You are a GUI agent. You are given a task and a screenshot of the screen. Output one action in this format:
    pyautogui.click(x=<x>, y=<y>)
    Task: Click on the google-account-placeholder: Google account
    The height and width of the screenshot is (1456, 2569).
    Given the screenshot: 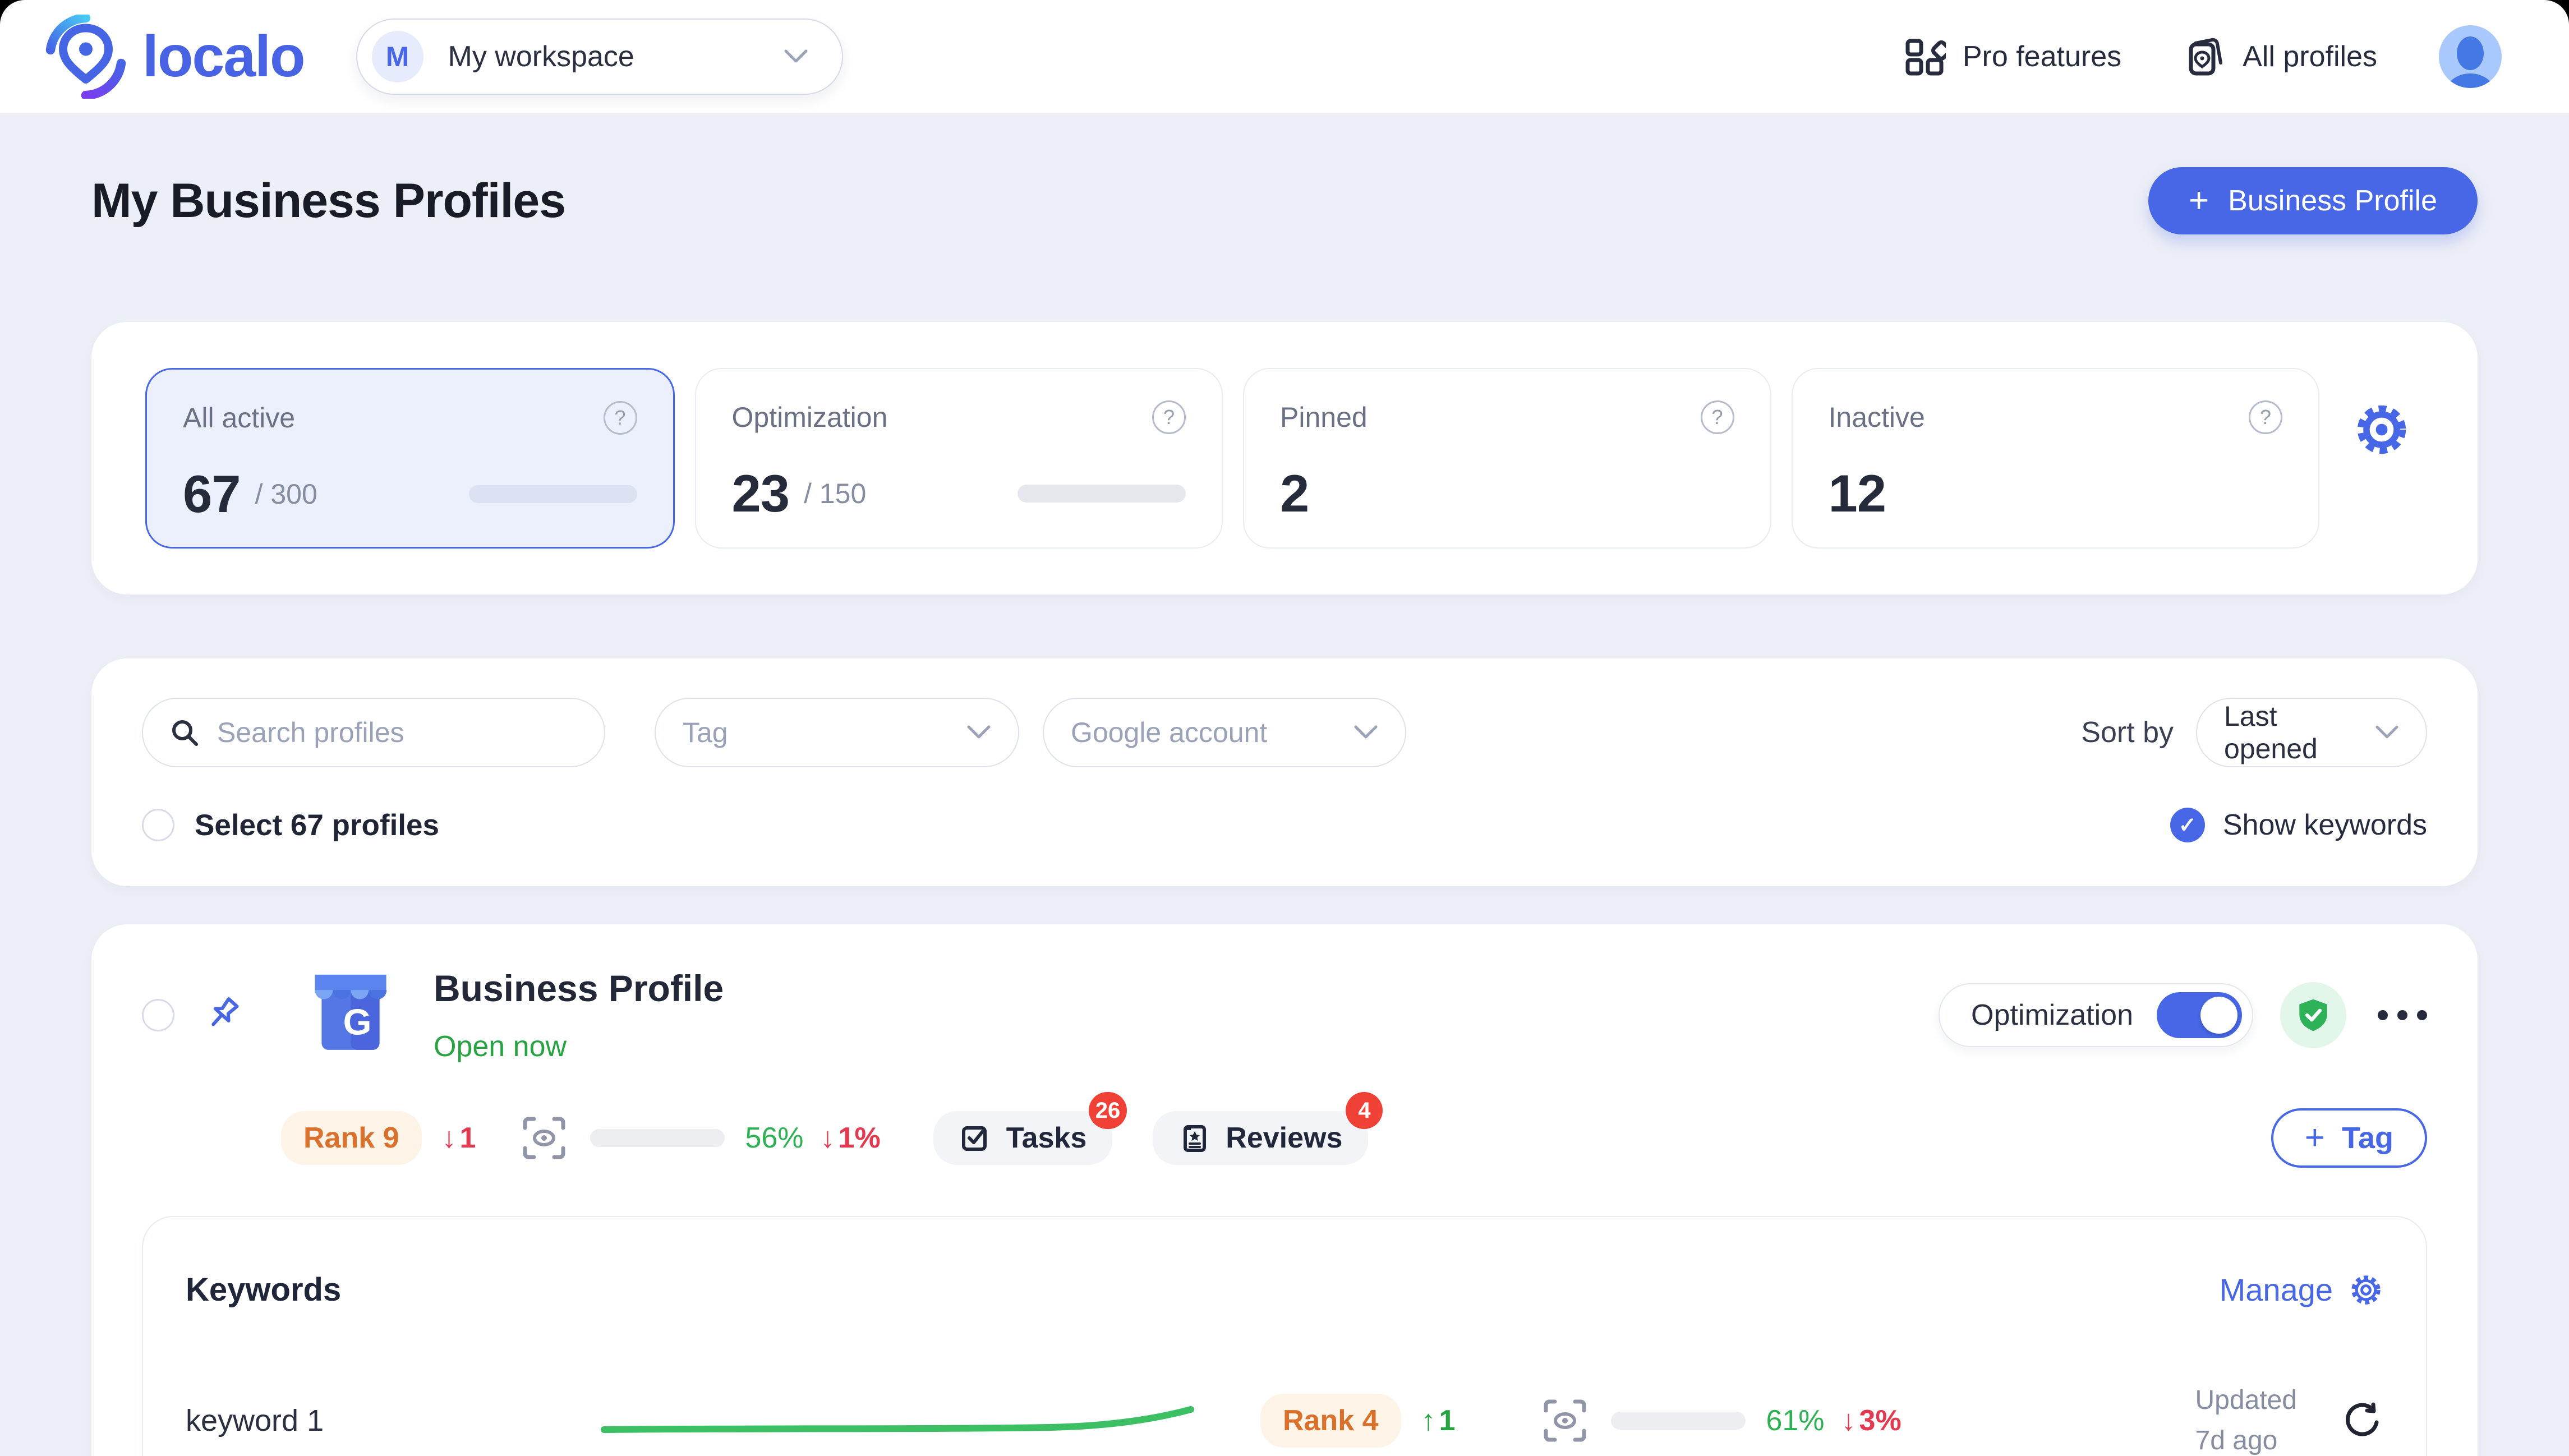 What is the action you would take?
    pyautogui.click(x=1169, y=732)
    